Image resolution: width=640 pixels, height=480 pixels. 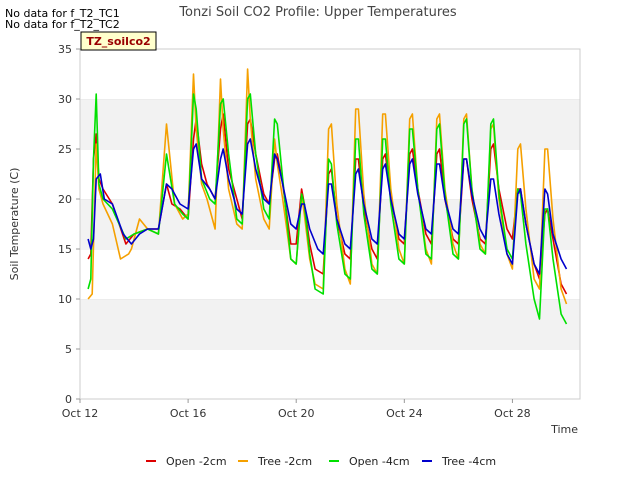 I want to click on legend: Open -2cm Tree -2cm Open -4cm Tree -4cm, so click(x=321, y=461).